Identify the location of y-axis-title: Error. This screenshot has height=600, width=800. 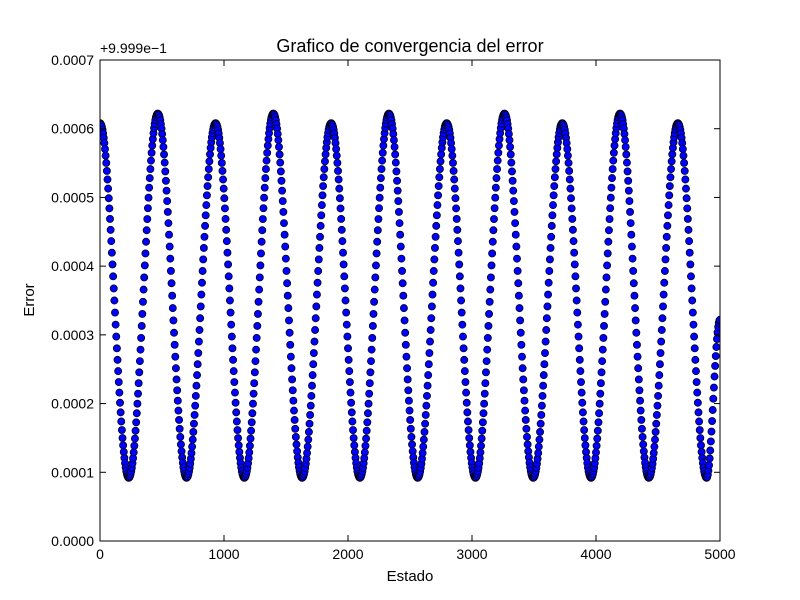
(29, 299).